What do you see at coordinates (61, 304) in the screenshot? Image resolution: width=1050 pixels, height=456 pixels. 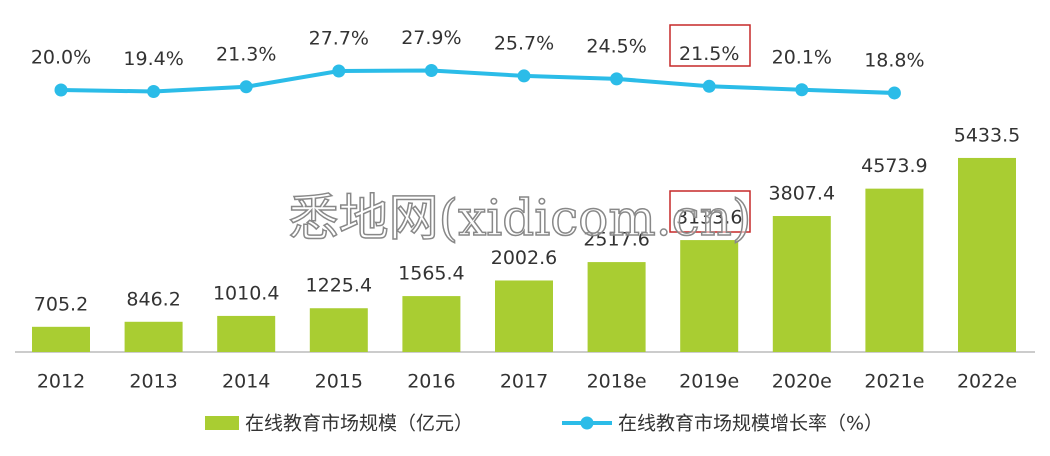 I see `value-label: 705.2` at bounding box center [61, 304].